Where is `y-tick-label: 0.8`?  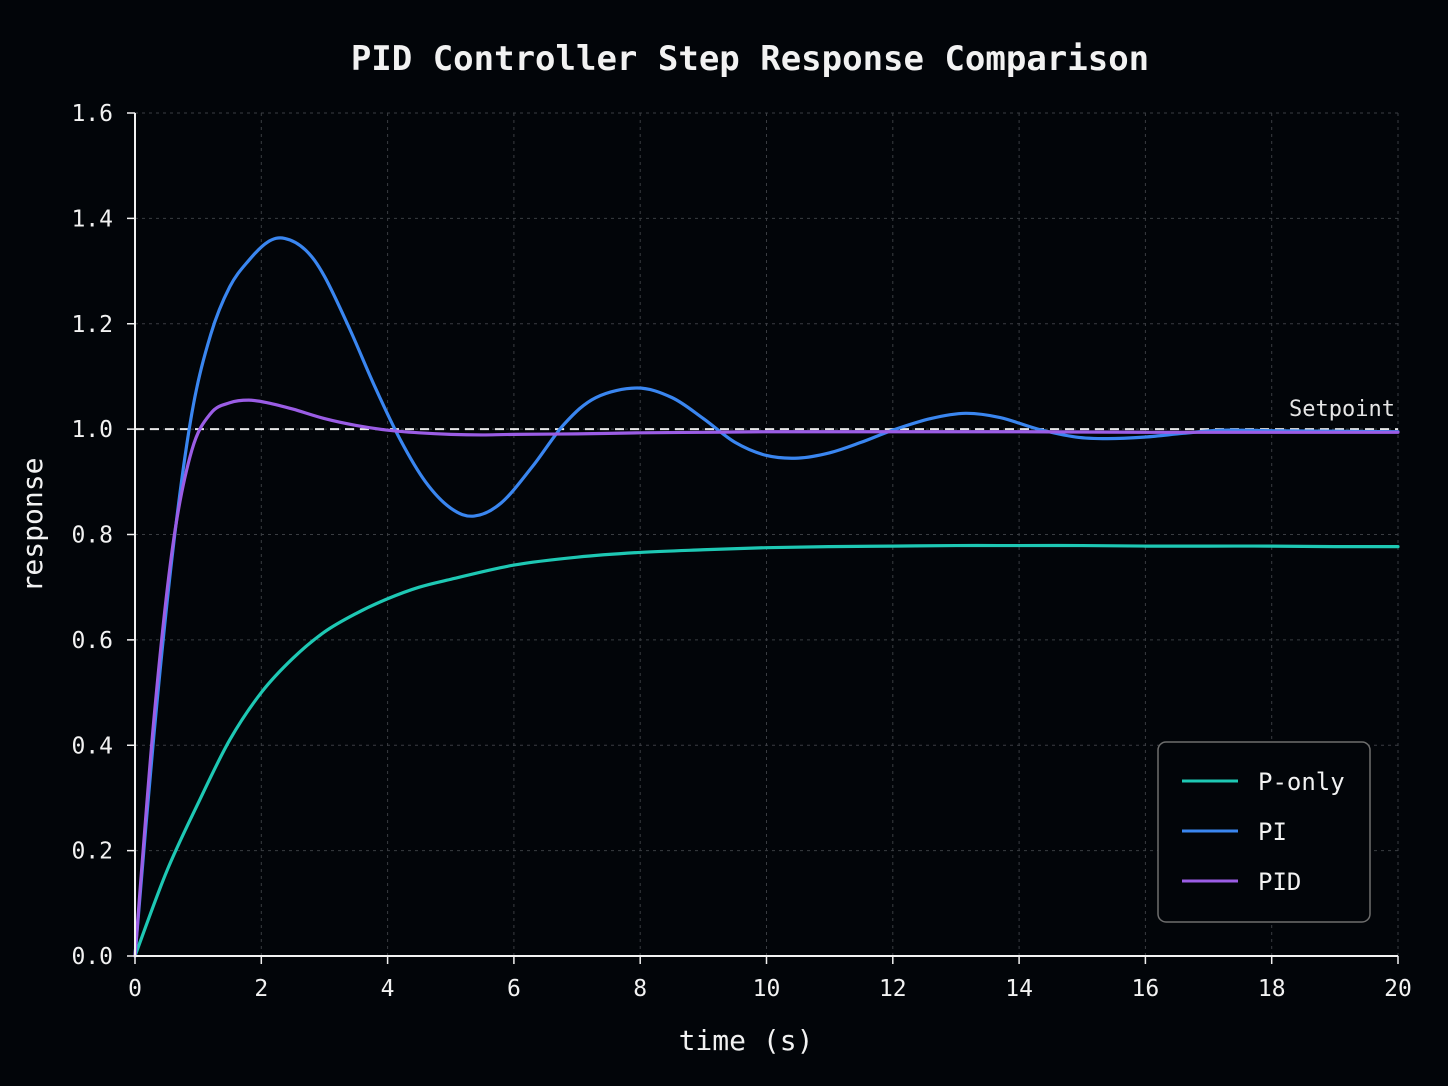 y-tick-label: 0.8 is located at coordinates (92, 536).